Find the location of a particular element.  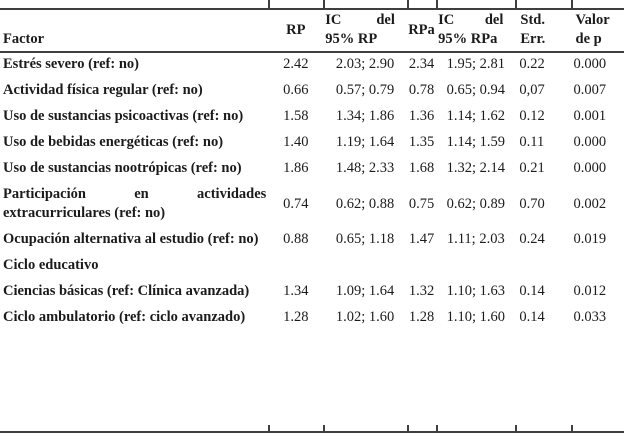

ic-rp-cell: 1.19; 1.64 is located at coordinates (365, 142).